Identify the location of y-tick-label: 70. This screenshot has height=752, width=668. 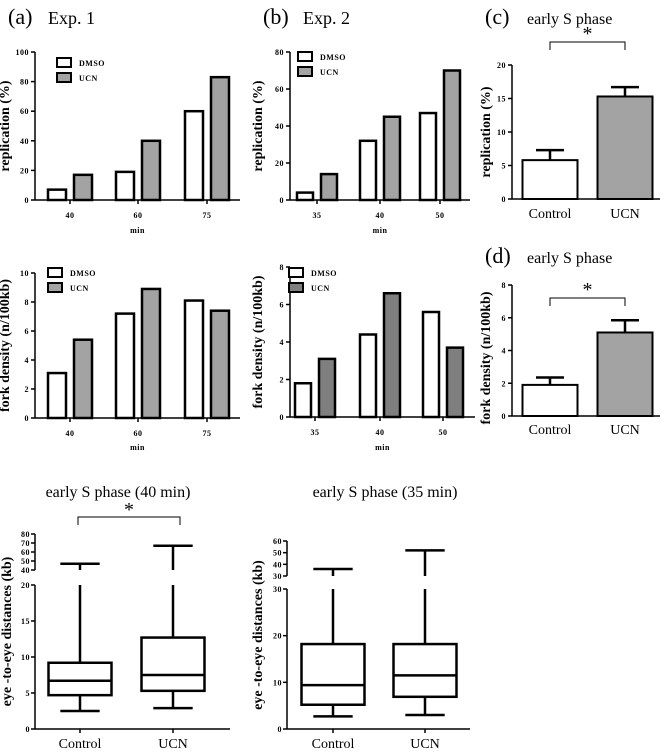
(25, 543).